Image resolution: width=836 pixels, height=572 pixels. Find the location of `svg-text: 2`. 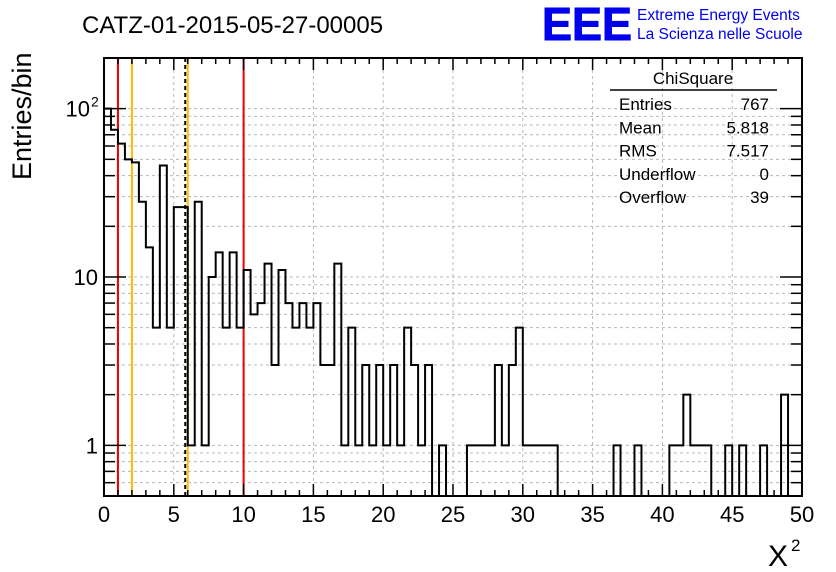

svg-text: 2 is located at coordinates (795, 545).